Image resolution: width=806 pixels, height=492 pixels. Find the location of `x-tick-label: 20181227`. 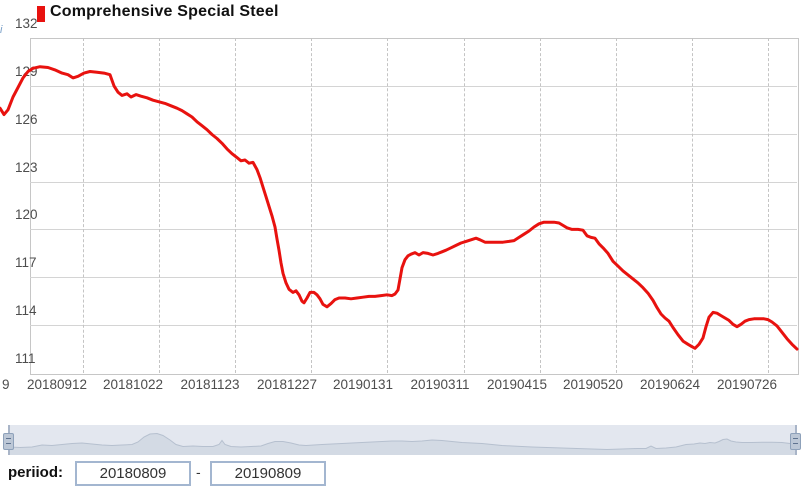

x-tick-label: 20181227 is located at coordinates (287, 384).